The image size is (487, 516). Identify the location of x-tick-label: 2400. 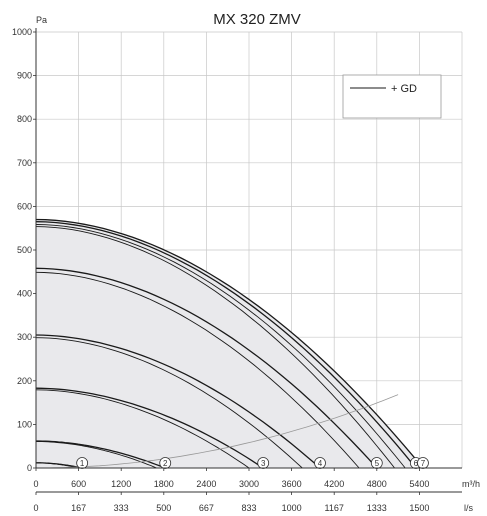
(206, 484).